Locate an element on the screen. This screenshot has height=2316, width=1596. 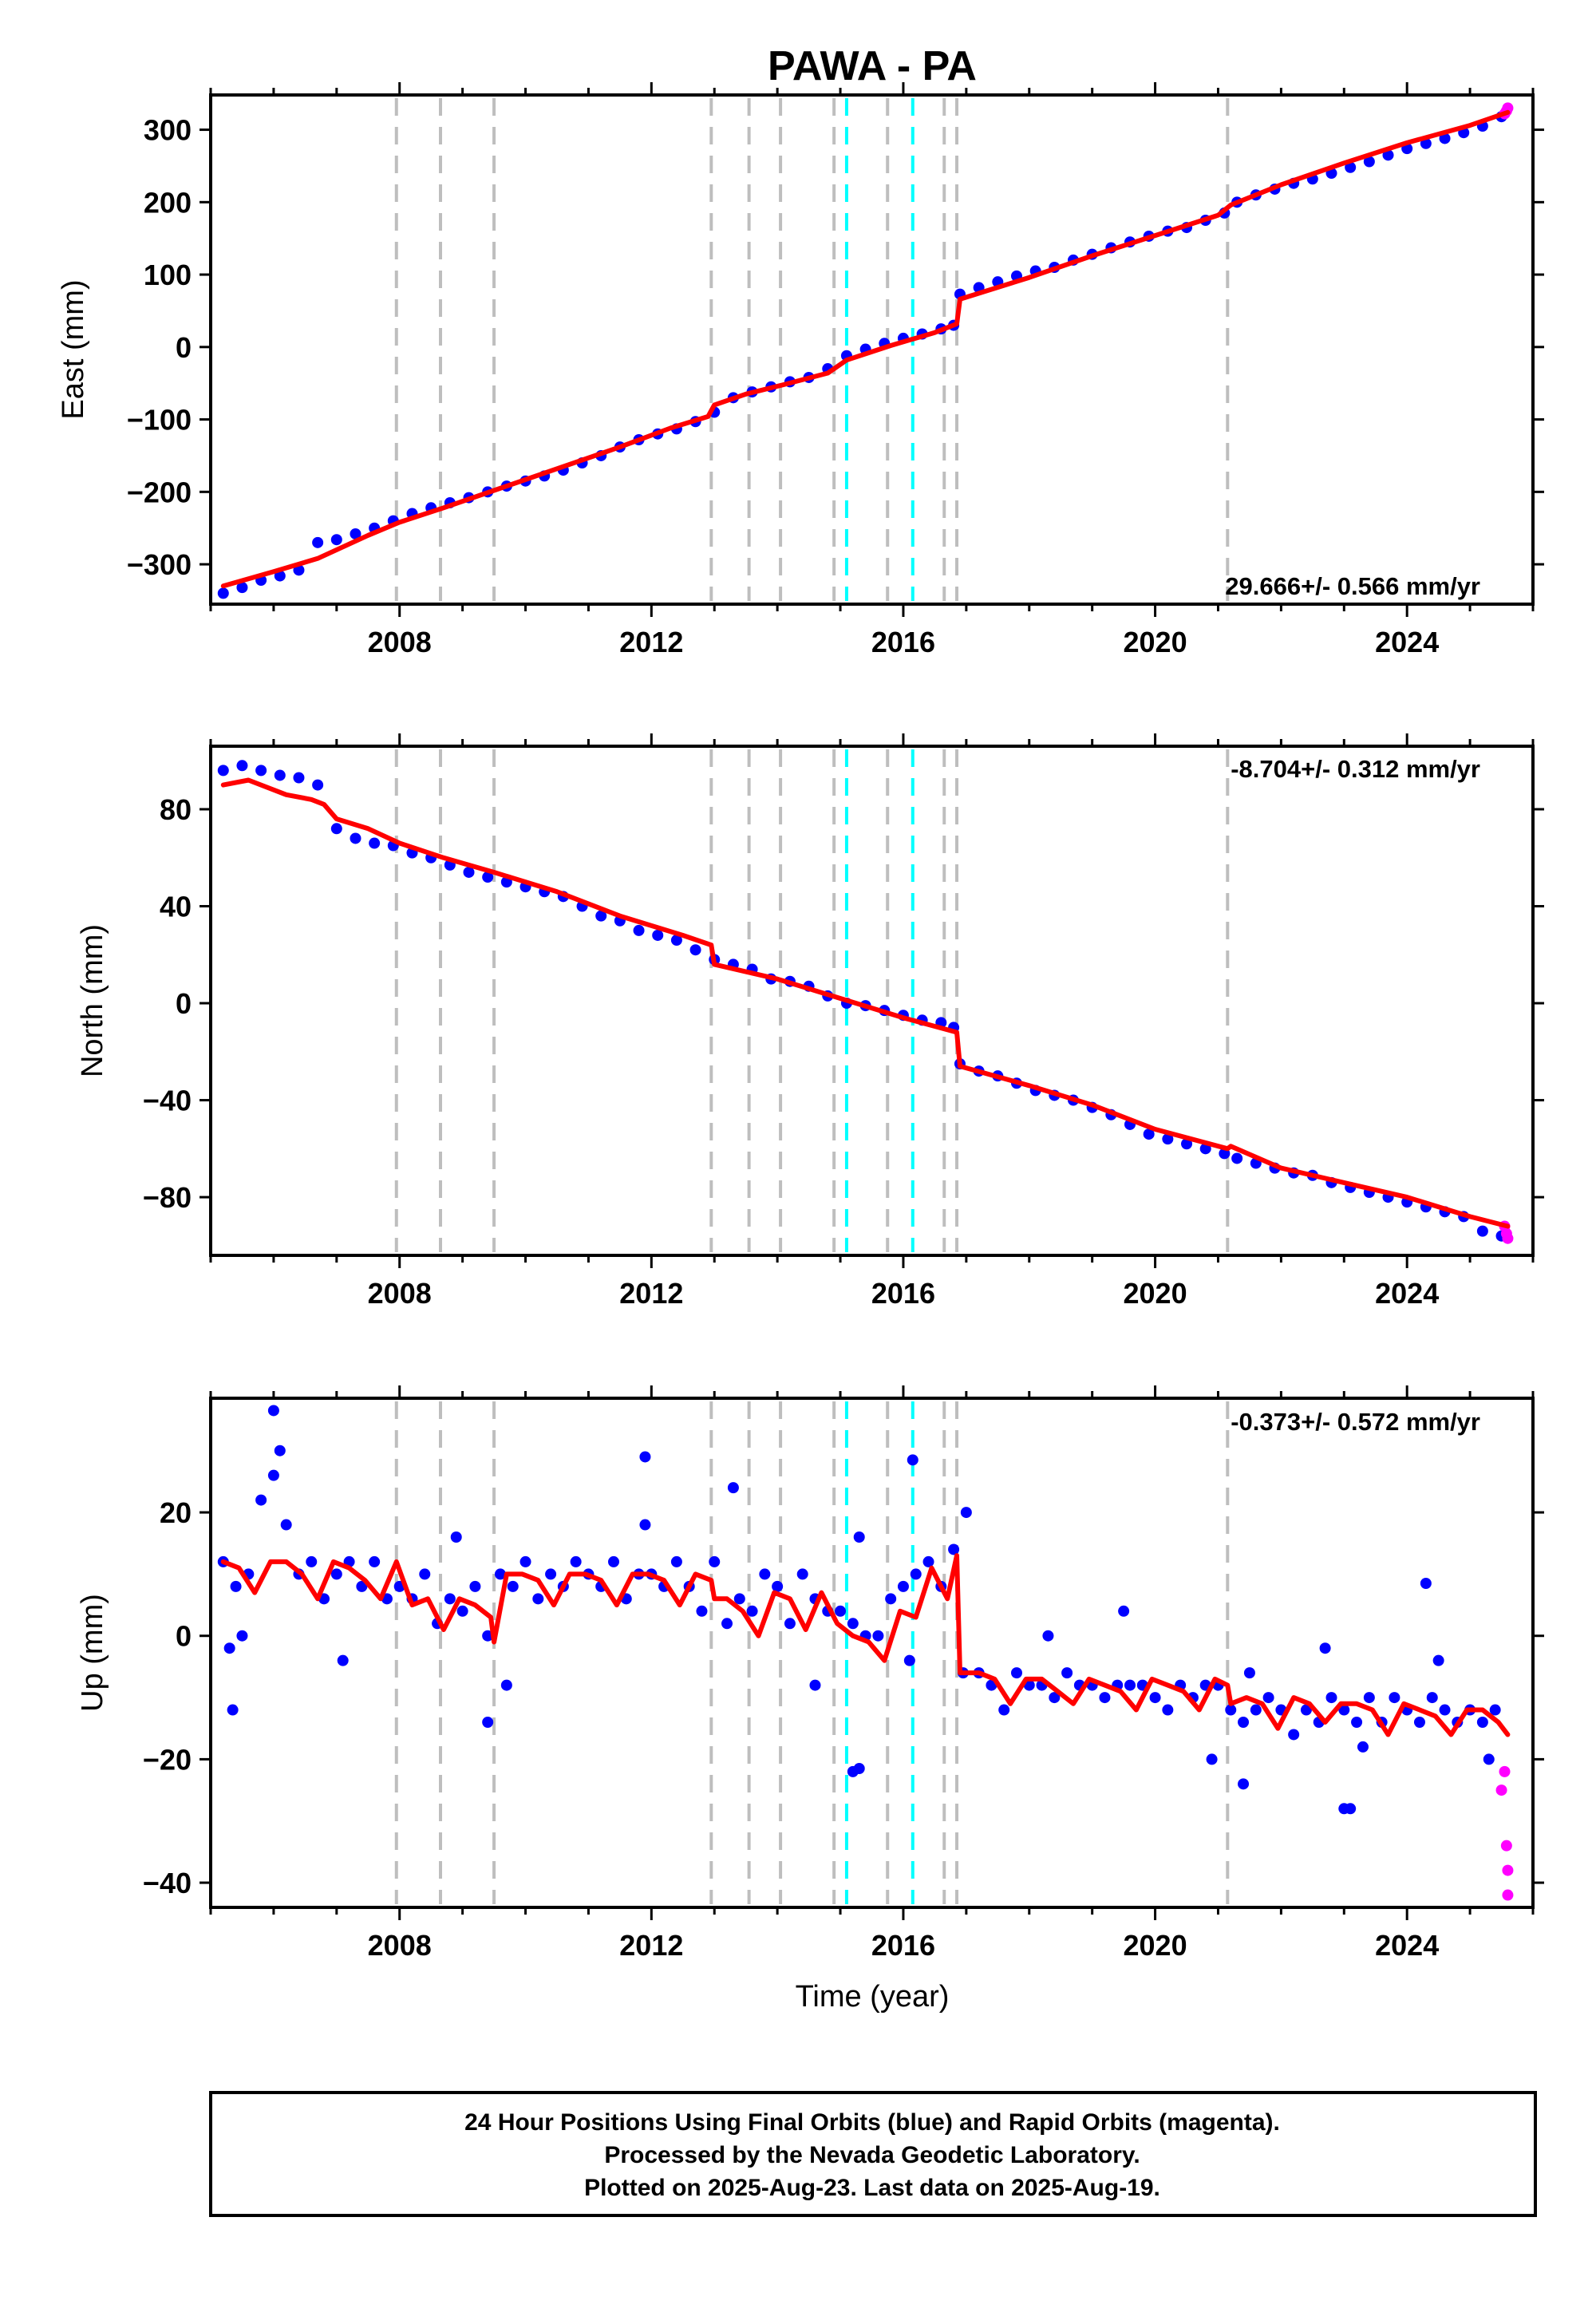
up-model-line is located at coordinates (865, 1645).